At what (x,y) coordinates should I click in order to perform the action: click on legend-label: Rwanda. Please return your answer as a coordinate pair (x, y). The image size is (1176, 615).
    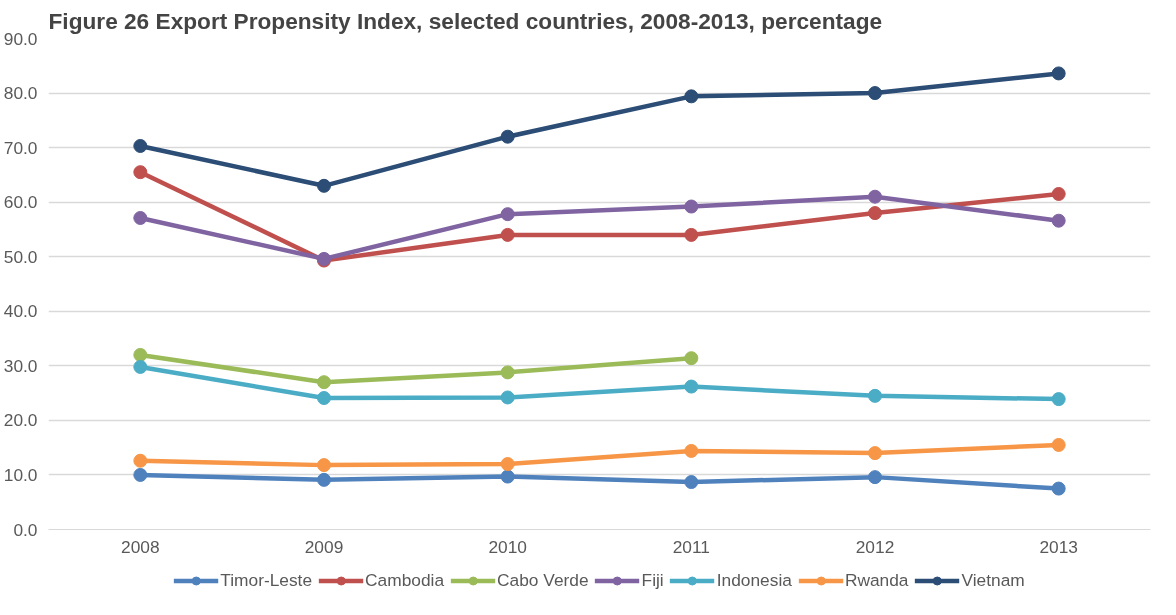
    Looking at the image, I should click on (876, 580).